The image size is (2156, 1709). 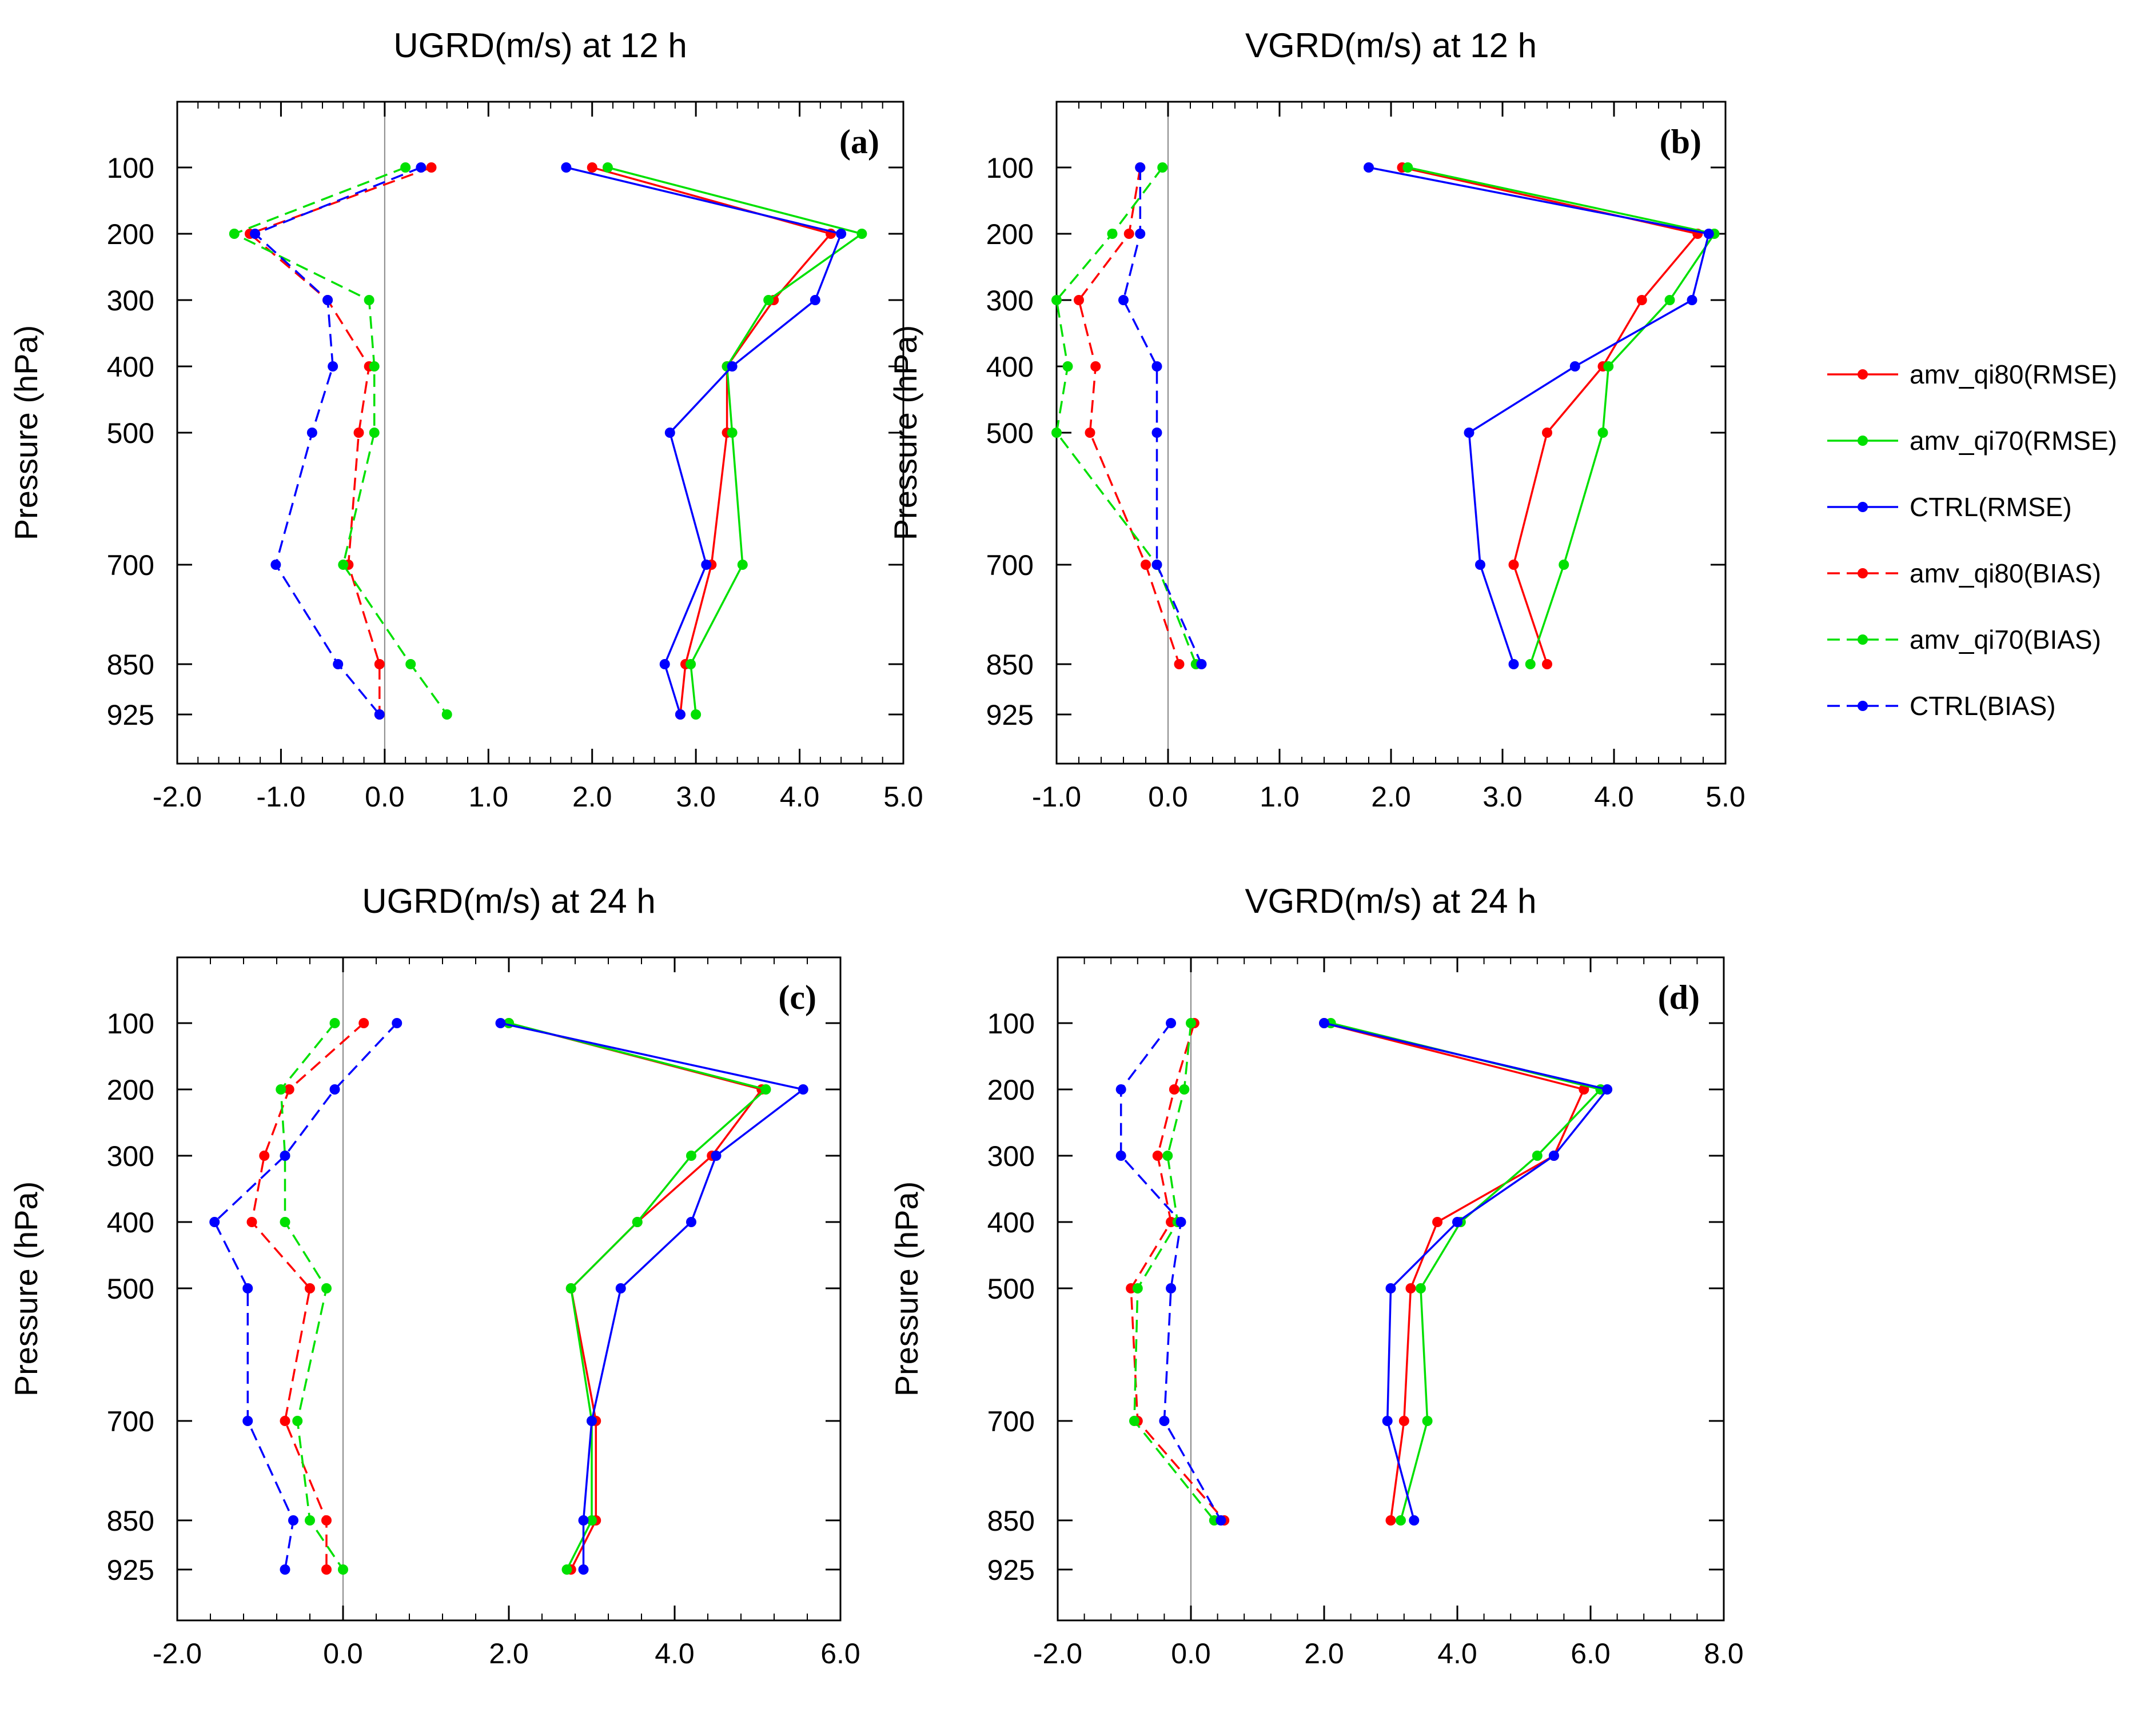 I want to click on y-axis-label: Pressure (hPa), so click(x=26, y=1289).